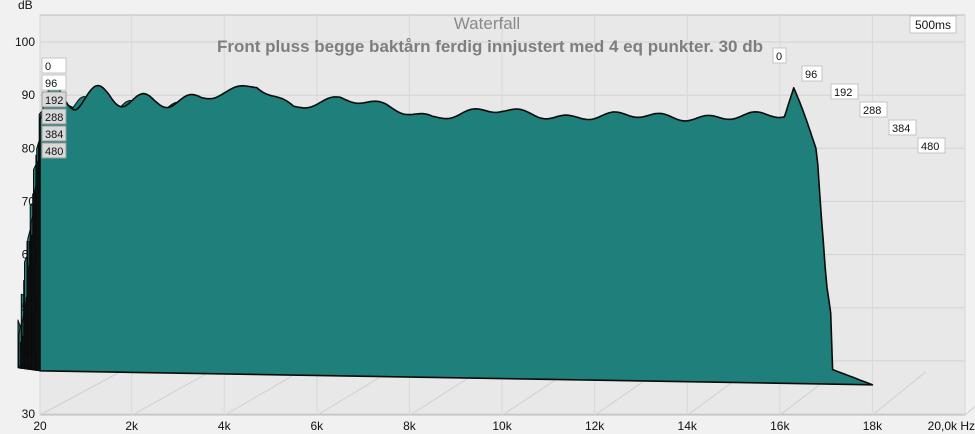 Image resolution: width=975 pixels, height=434 pixels. I want to click on y-tick-label: 100, so click(25, 42).